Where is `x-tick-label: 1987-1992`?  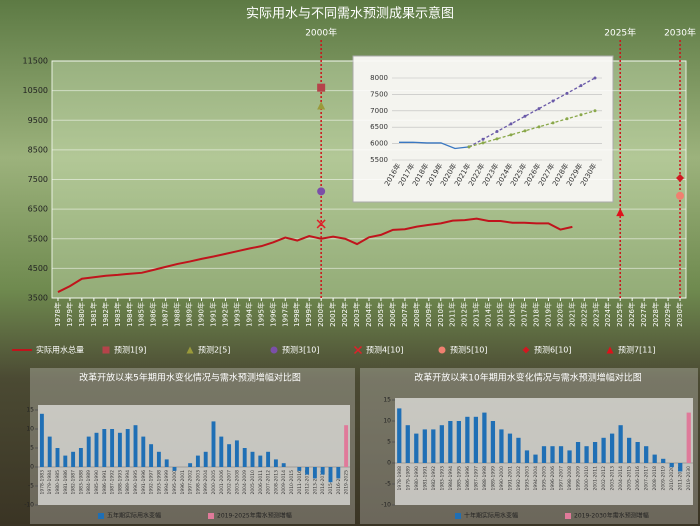
x-tick-label: 1987-1992 is located at coordinates (113, 482).